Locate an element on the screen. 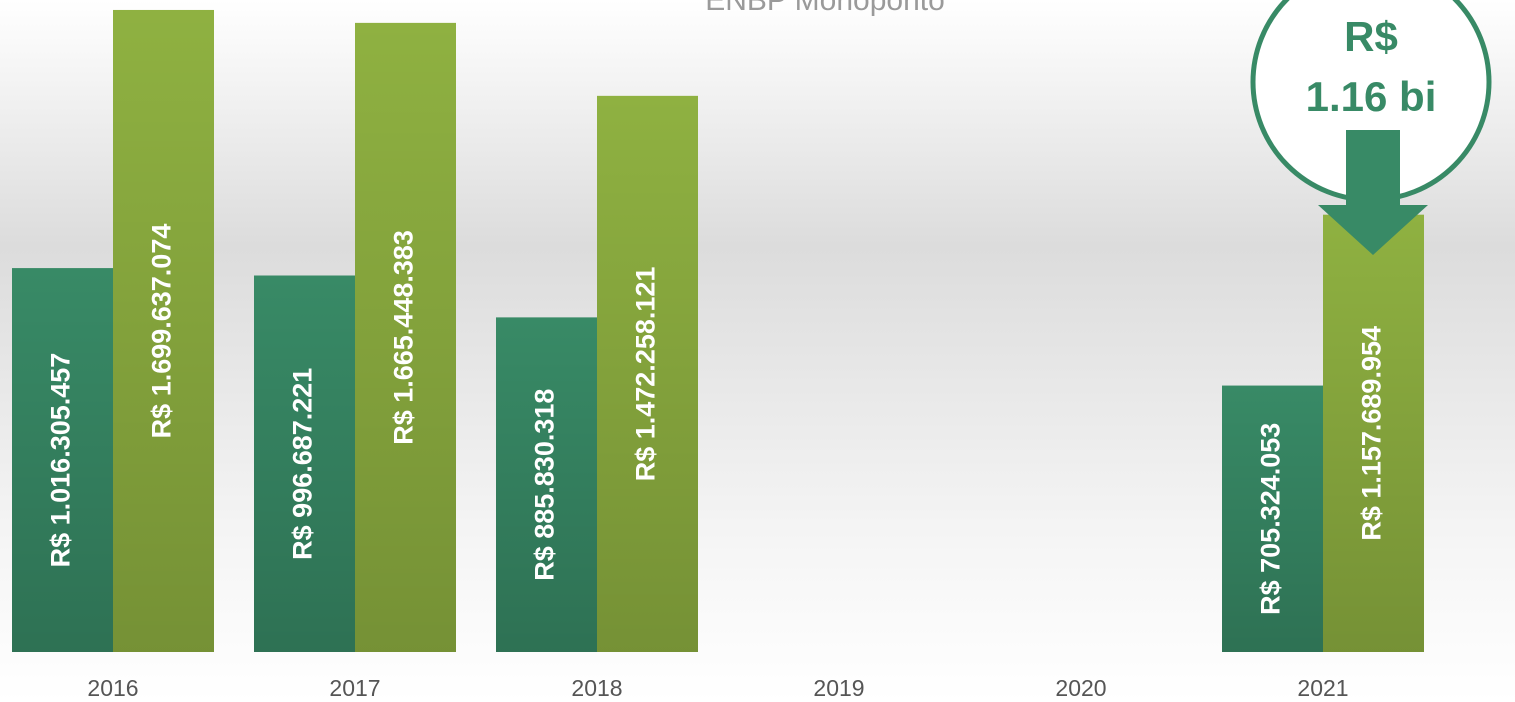 Image resolution: width=1515 pixels, height=702 pixels. chart-title: ENBP Monoponto is located at coordinates (825, 8).